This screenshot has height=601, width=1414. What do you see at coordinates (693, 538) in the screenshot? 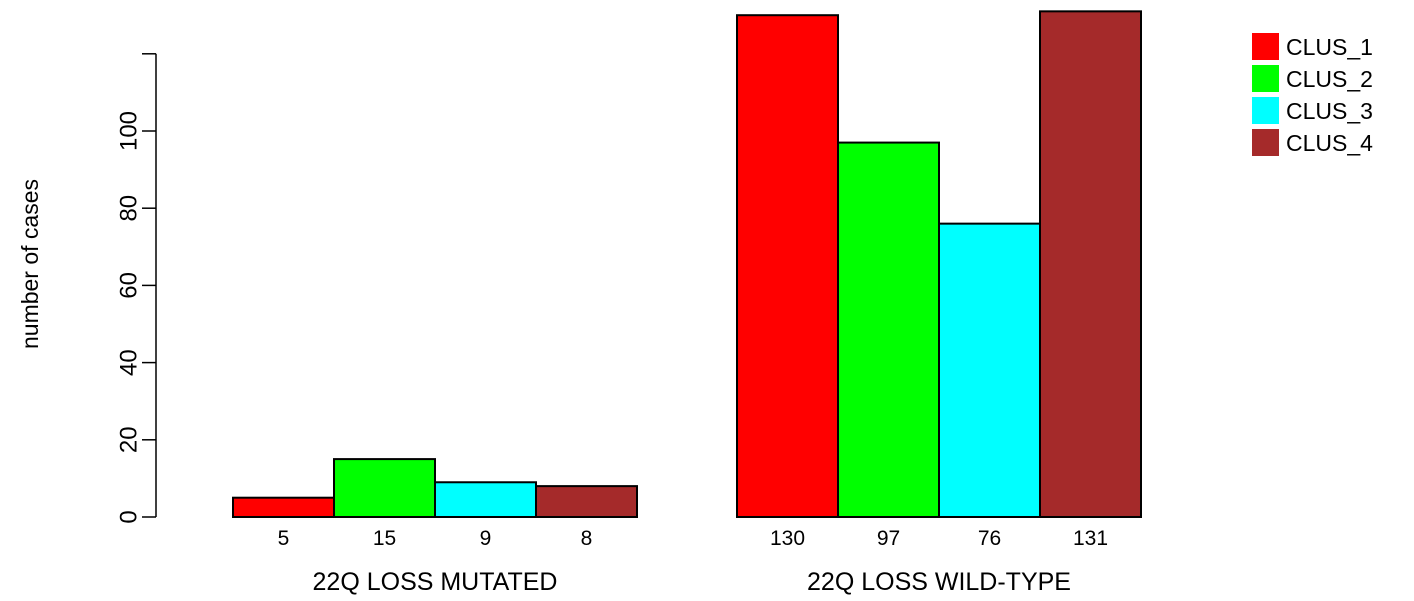
I see `bar-labels: 5 15 9 8 130 97 76 131` at bounding box center [693, 538].